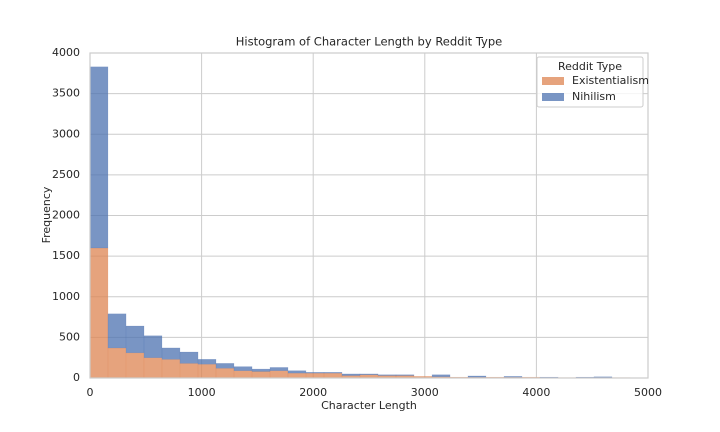 The image size is (720, 432). What do you see at coordinates (66, 255) in the screenshot?
I see `y-tick-label: 1500` at bounding box center [66, 255].